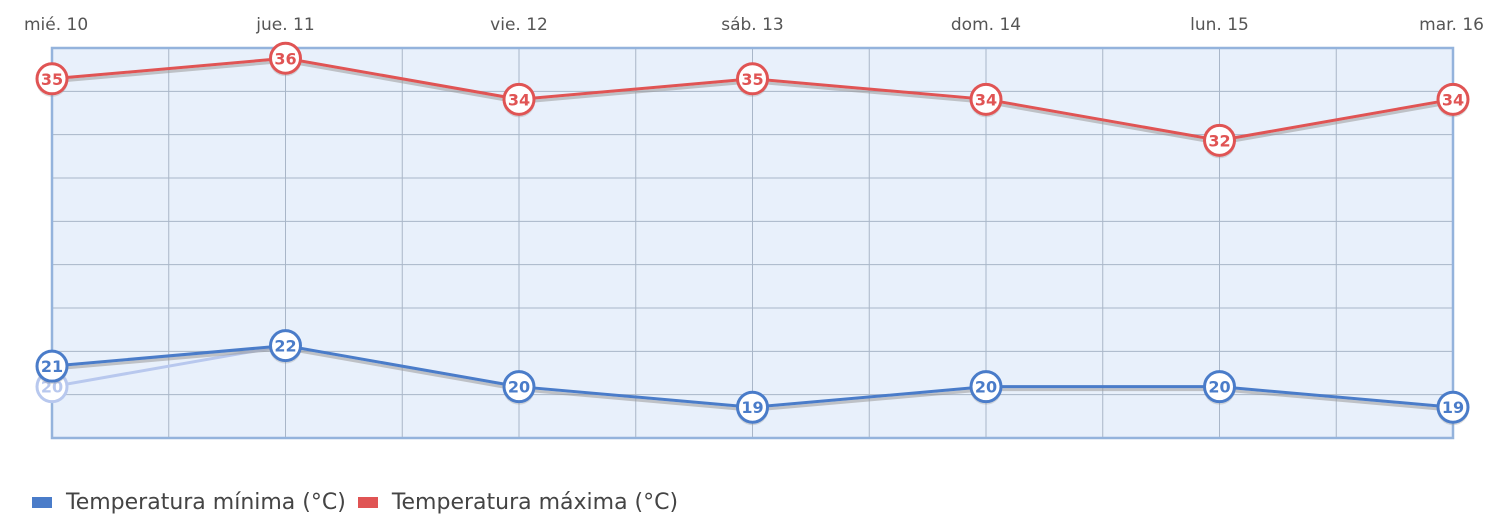 The image size is (1504, 530). I want to click on x-tick-label: vie. 12, so click(519, 25).